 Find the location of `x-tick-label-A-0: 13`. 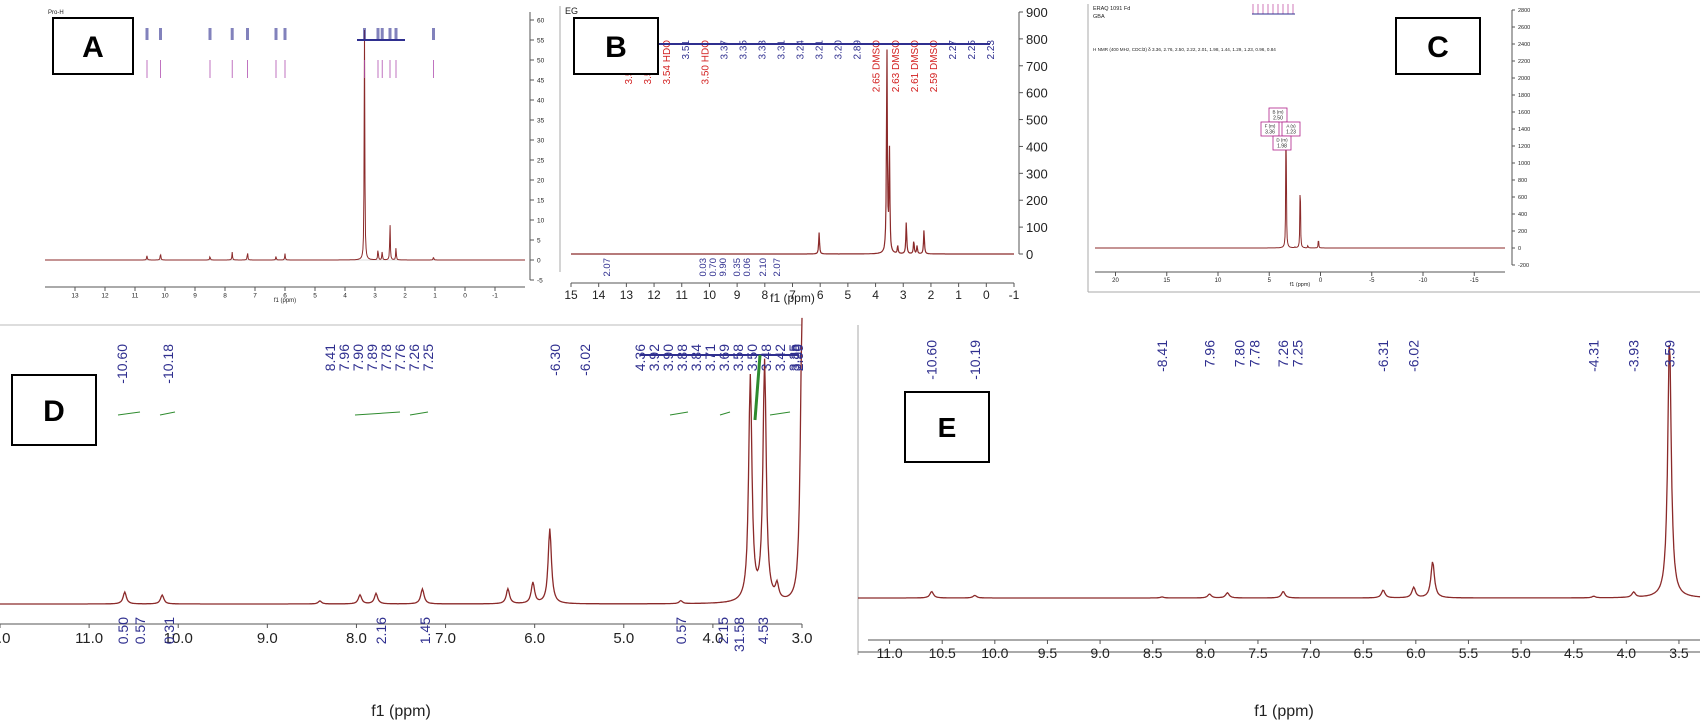

x-tick-label-A-0: 13 is located at coordinates (75, 296).